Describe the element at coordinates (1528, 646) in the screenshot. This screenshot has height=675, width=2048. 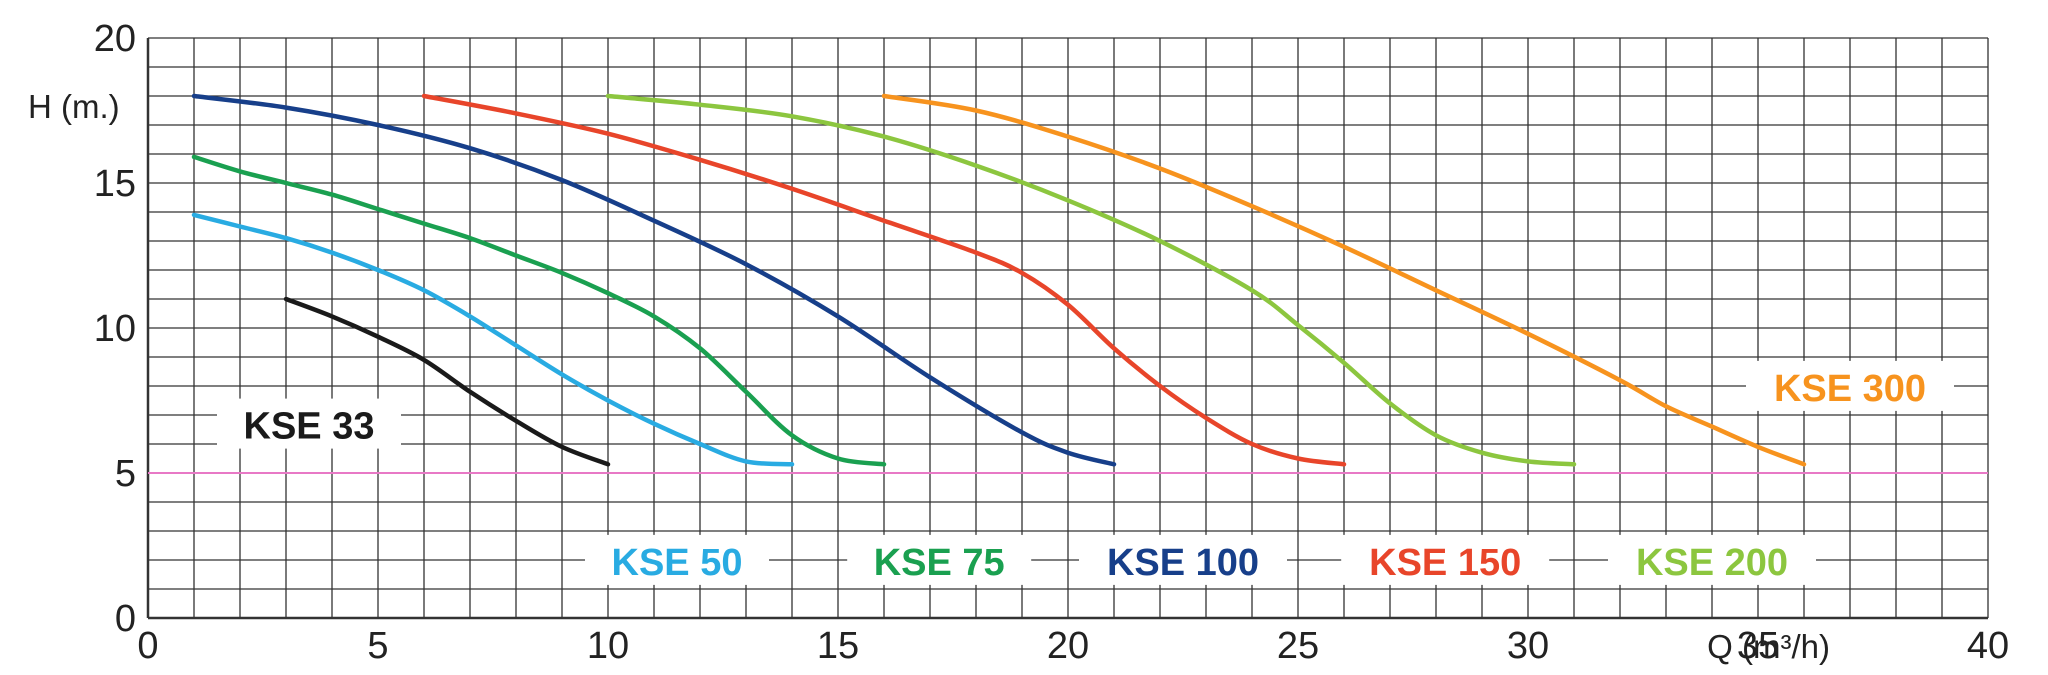
I see `x-tick-label: 30` at that location.